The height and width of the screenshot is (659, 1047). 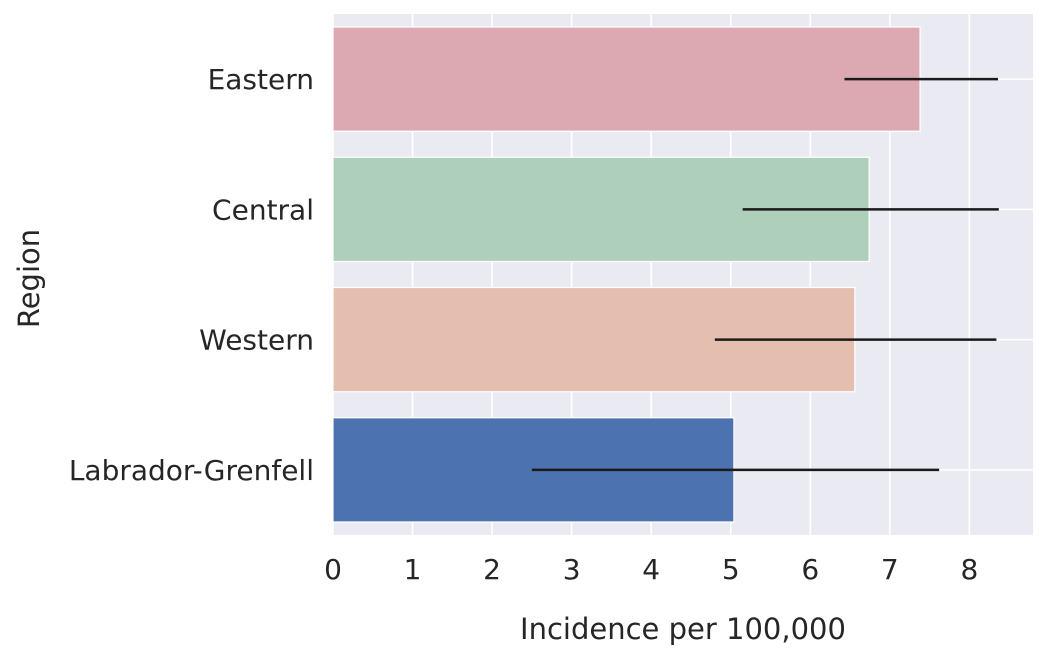 What do you see at coordinates (191, 470) in the screenshot?
I see `y-tick-label: Labrador-Grenfell` at bounding box center [191, 470].